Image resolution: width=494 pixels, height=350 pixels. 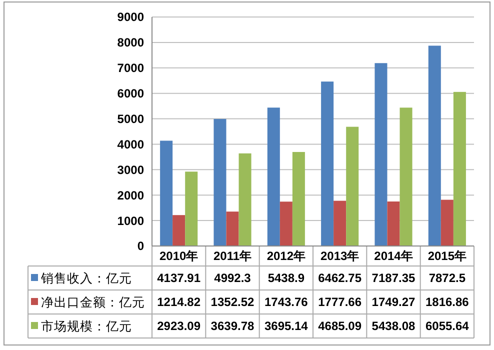 I want to click on x-tick-label: 2011年, so click(x=232, y=256).